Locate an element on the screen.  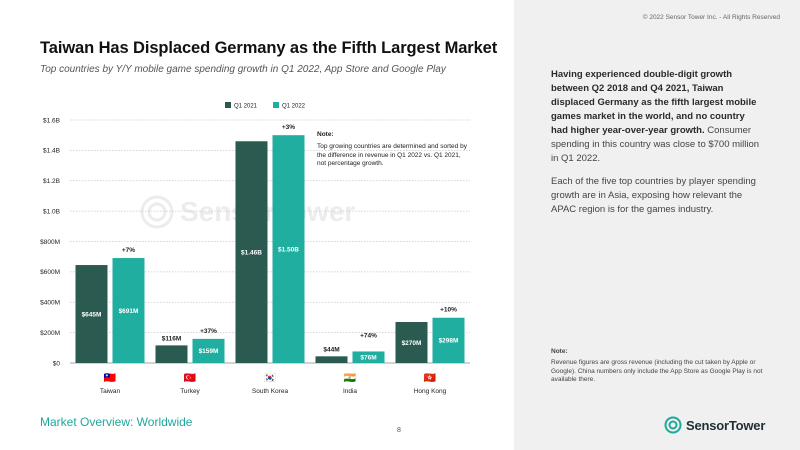
bar-value-label: $1.46B is located at coordinates (251, 252).